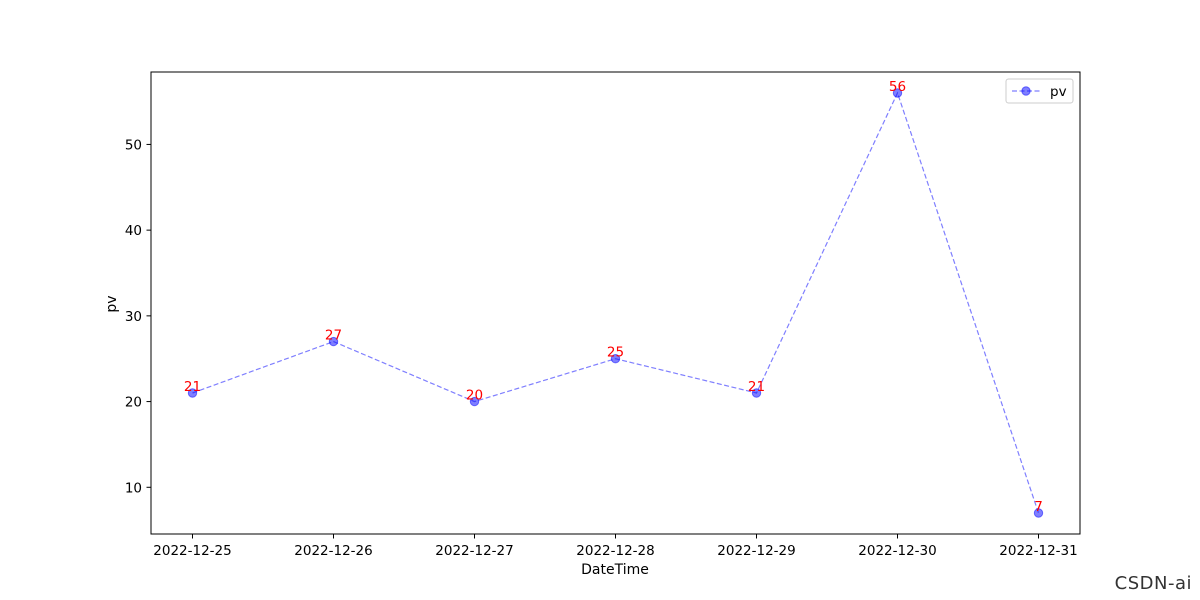  Describe the element at coordinates (133, 231) in the screenshot. I see `y-tick-label: 40` at that location.